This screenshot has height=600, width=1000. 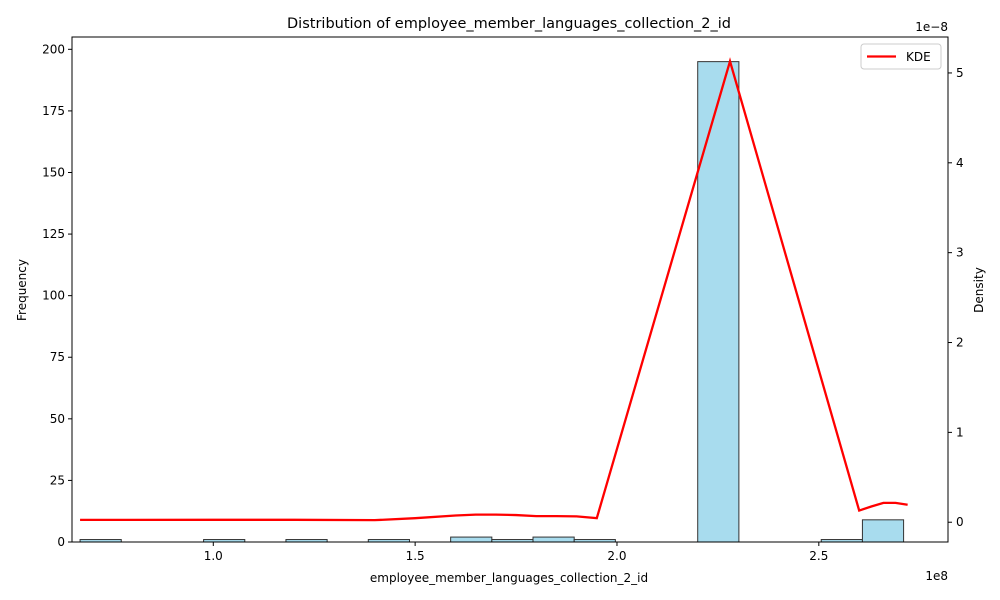 I want to click on x-tick-label: 1.0, so click(x=213, y=556).